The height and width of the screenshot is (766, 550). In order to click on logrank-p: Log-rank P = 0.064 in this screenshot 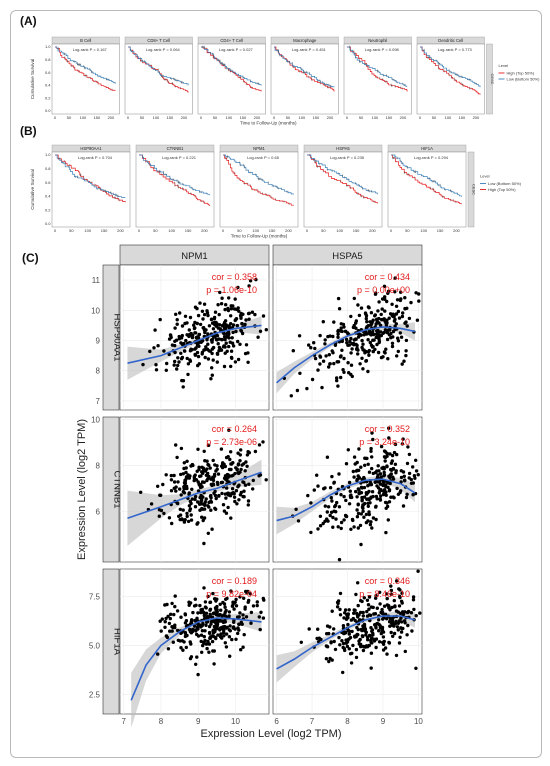, I will do `click(163, 49)`.